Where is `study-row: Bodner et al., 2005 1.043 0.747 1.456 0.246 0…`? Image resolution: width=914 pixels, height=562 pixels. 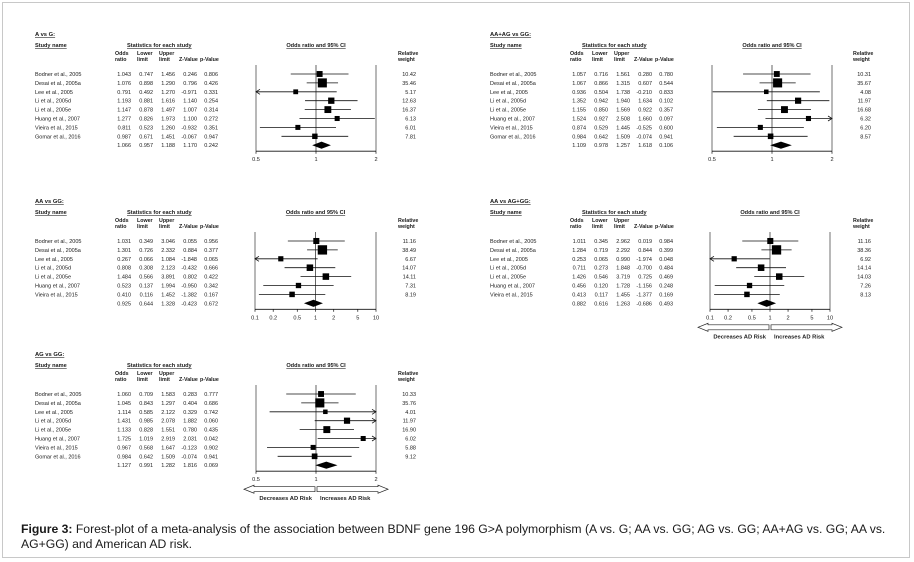 study-row: Bodner et al., 2005 1.043 0.747 1.456 0.246 0… is located at coordinates (225, 74).